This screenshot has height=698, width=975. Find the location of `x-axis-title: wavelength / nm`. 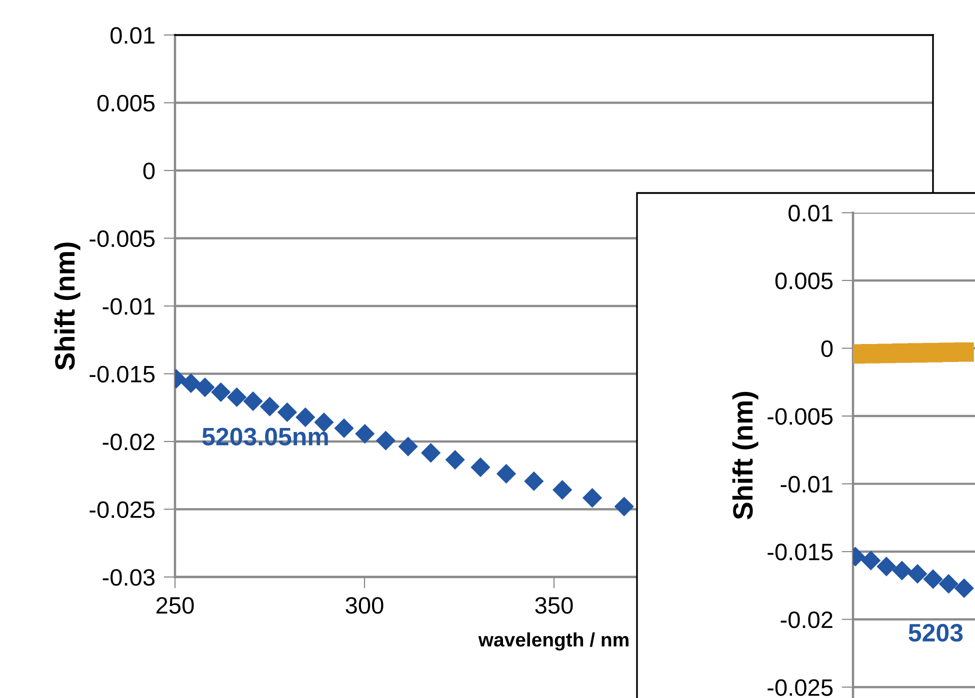

x-axis-title: wavelength / nm is located at coordinates (553, 641).